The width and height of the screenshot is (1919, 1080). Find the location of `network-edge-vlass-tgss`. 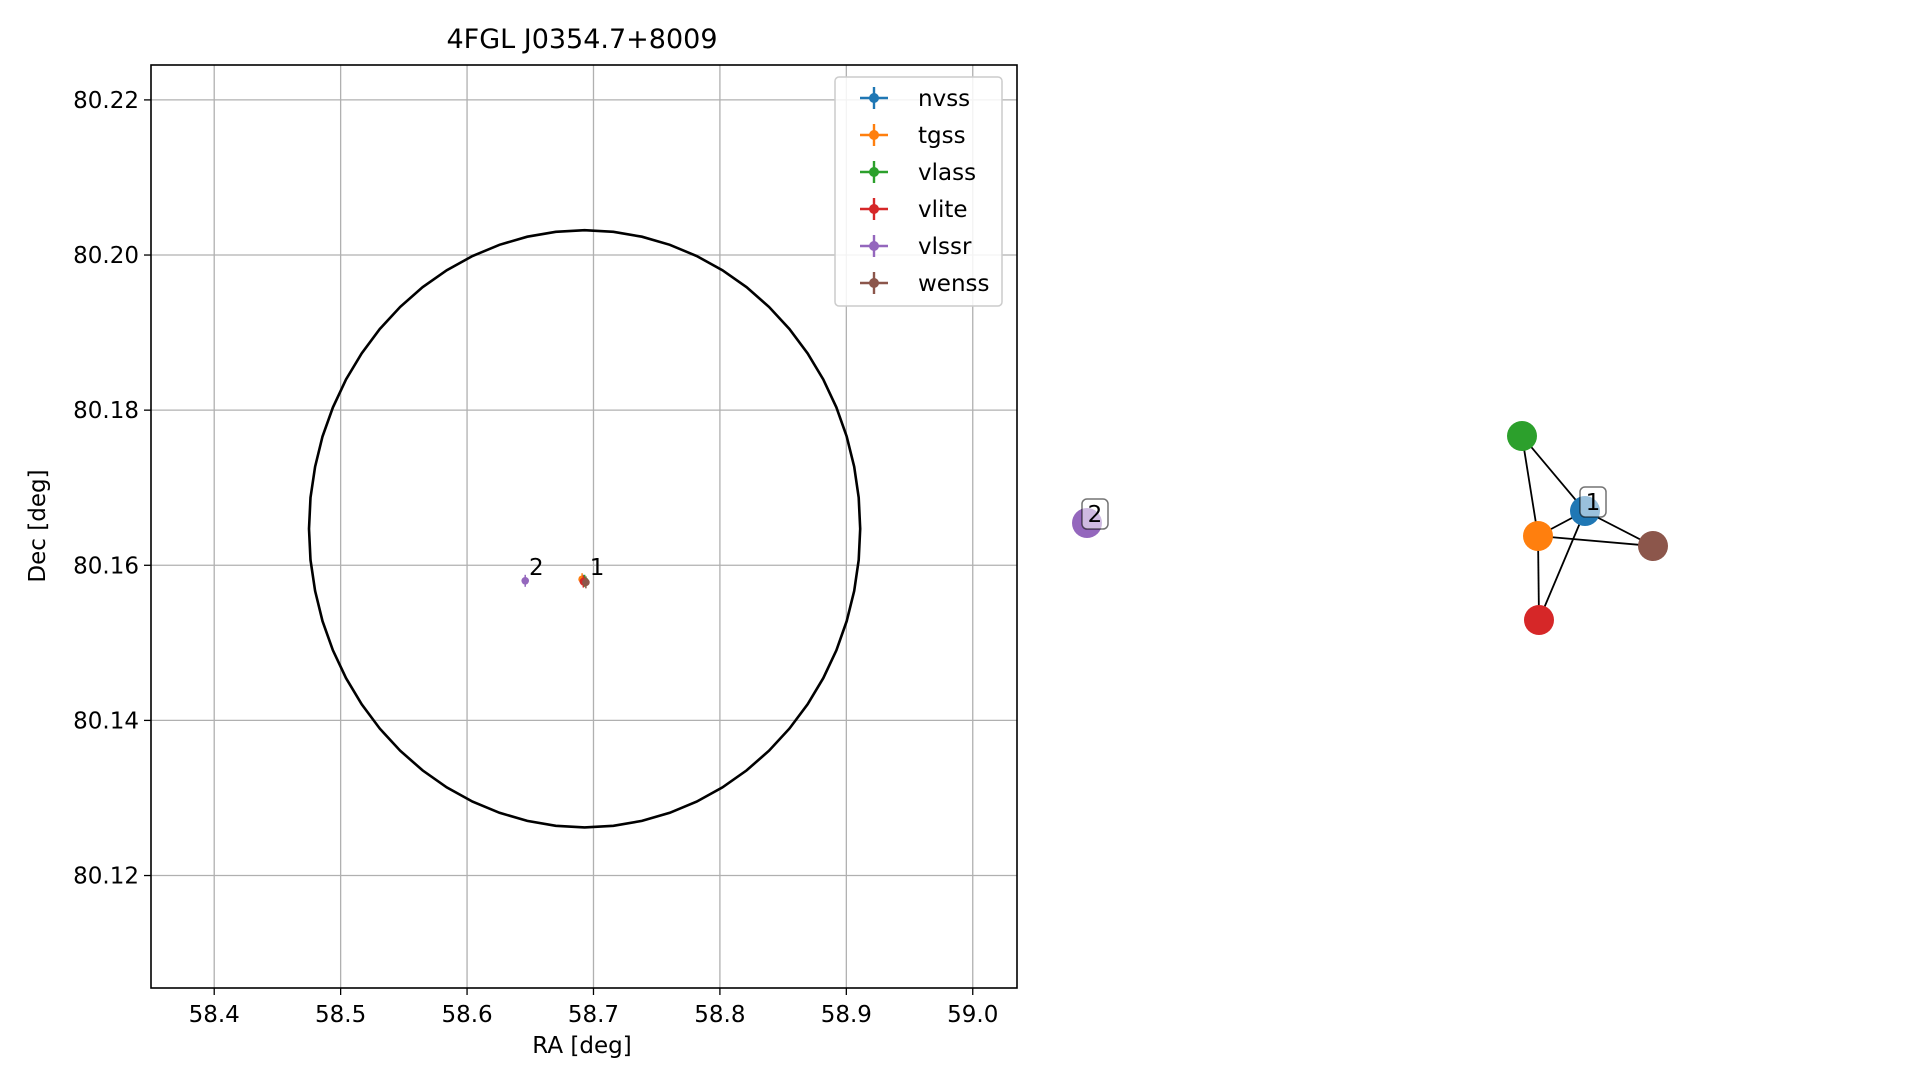

network-edge-vlass-tgss is located at coordinates (1530, 486).